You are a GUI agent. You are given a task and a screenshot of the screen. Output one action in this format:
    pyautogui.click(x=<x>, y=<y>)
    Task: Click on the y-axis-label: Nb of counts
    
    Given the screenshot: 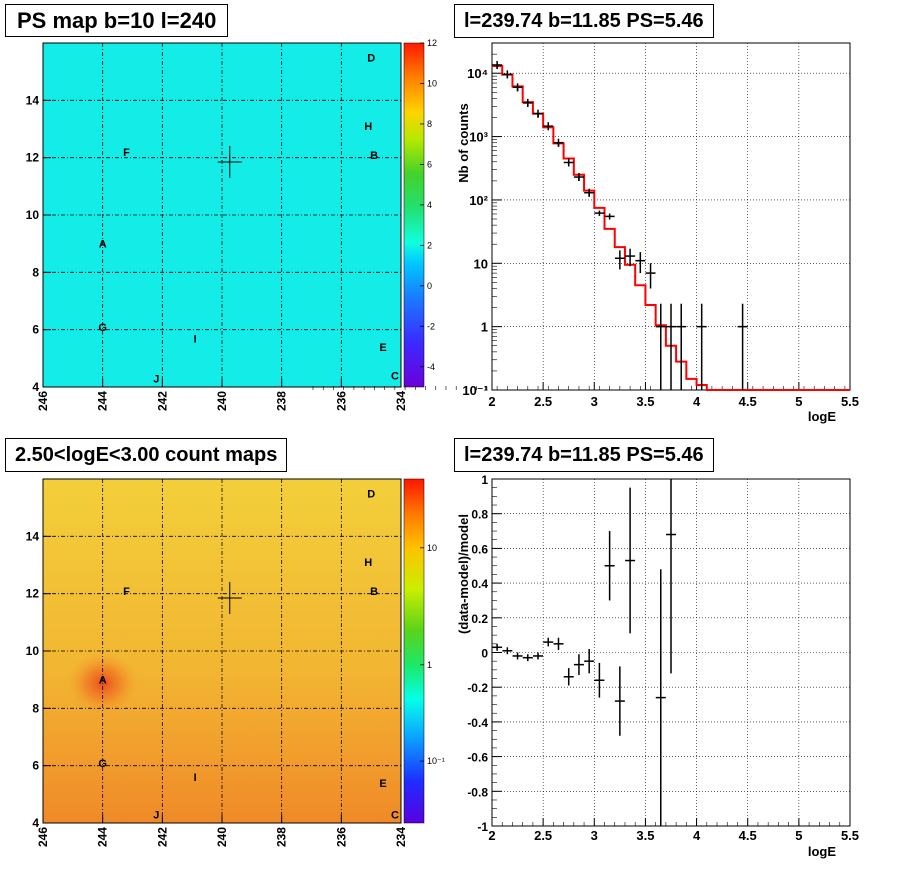 What is the action you would take?
    pyautogui.click(x=463, y=142)
    